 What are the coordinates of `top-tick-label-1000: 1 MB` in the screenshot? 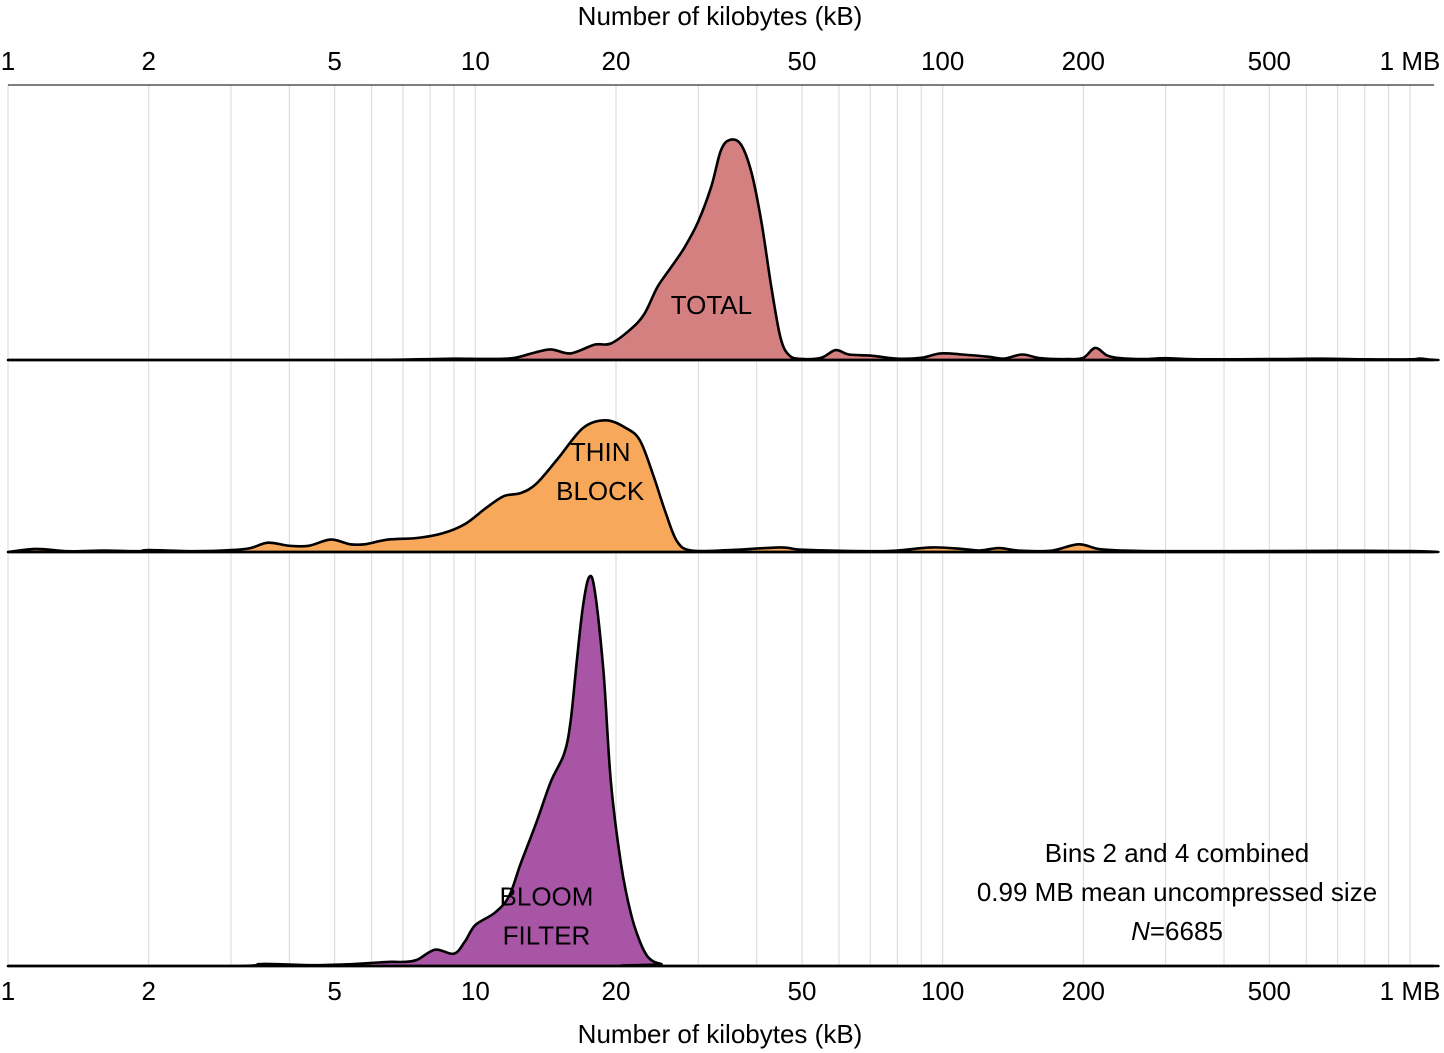 It's located at (1410, 61).